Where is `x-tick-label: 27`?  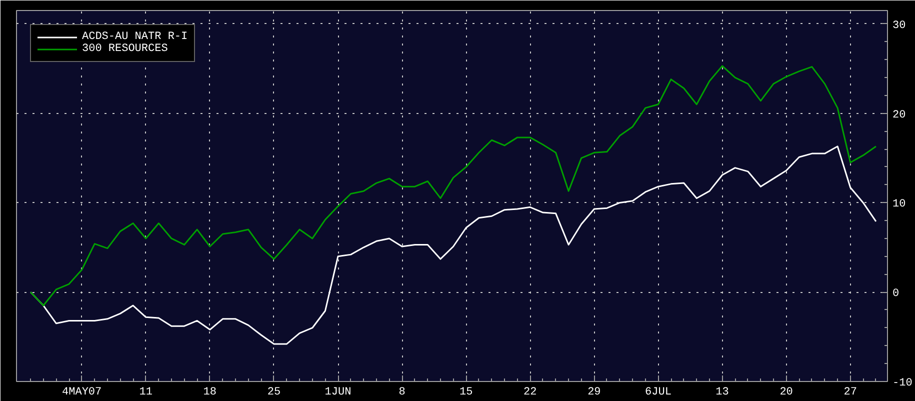 x-tick-label: 27 is located at coordinates (850, 392).